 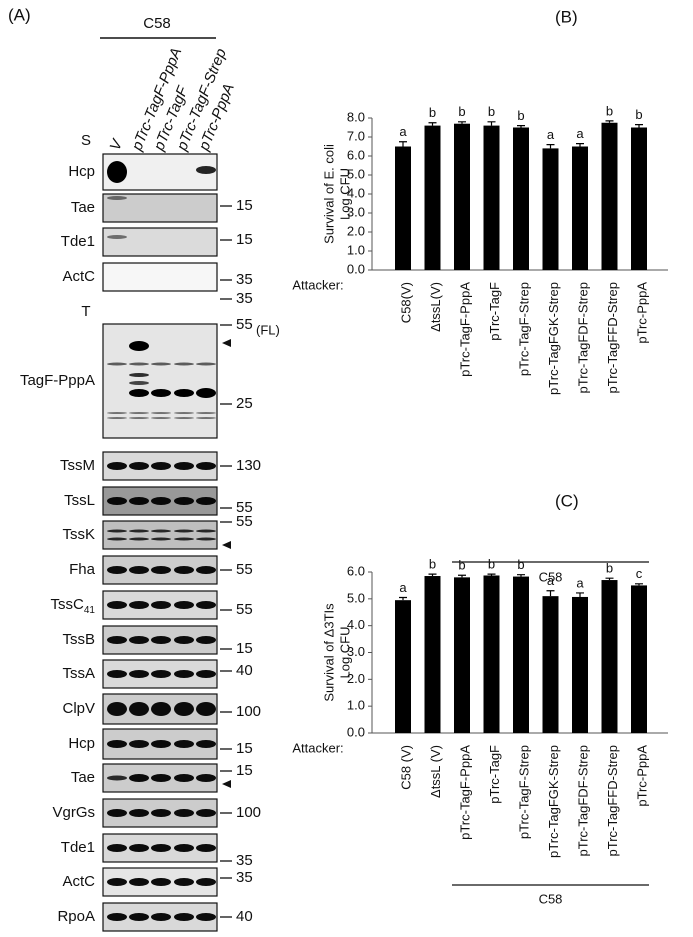 What do you see at coordinates (157, 23) in the screenshot?
I see `strain-label: C58` at bounding box center [157, 23].